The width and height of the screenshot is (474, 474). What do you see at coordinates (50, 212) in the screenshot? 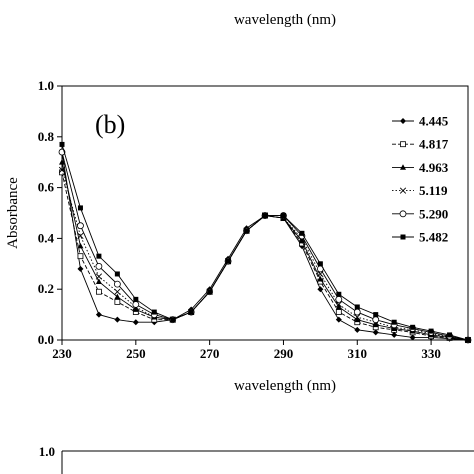
I see `y-axis: 0.0 0.2 0.4 0.6 0.8 1.0` at bounding box center [50, 212].